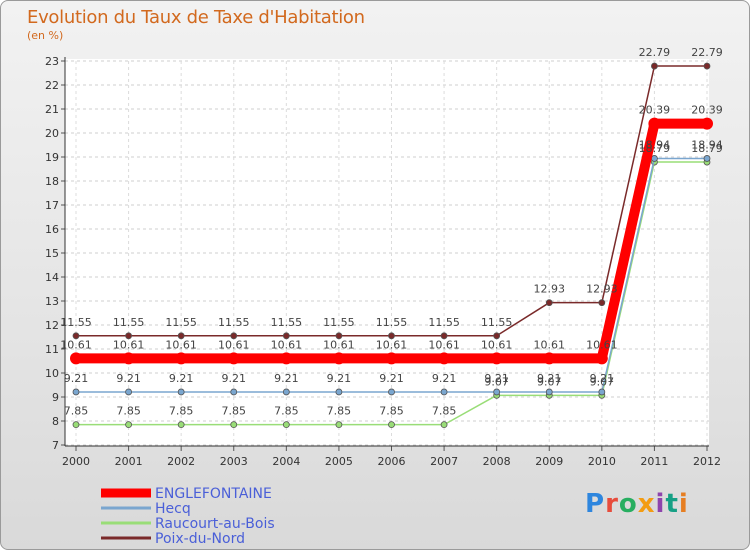 This screenshot has width=750, height=550. What do you see at coordinates (707, 52) in the screenshot?
I see `data-label: 22.79` at bounding box center [707, 52].